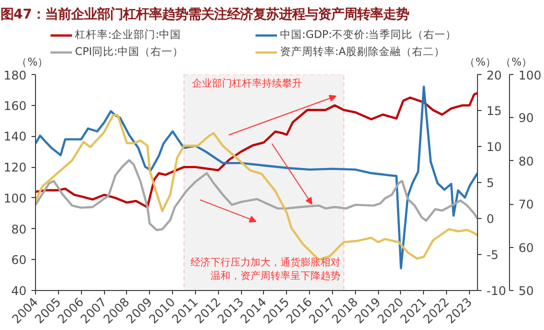  What do you see at coordinates (19, 229) in the screenshot?
I see `y-tick-label: 80` at bounding box center [19, 229].